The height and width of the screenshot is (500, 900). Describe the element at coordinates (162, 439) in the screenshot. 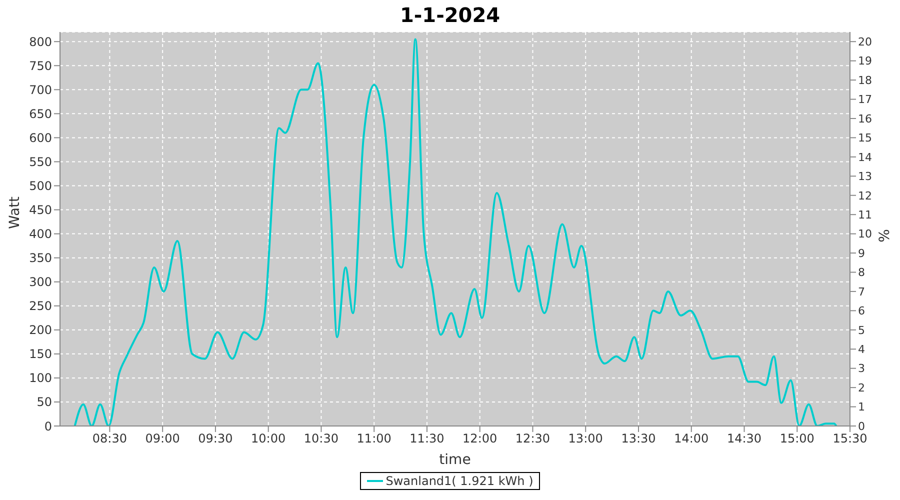

I see `x-tick-label: 09:00` at that location.